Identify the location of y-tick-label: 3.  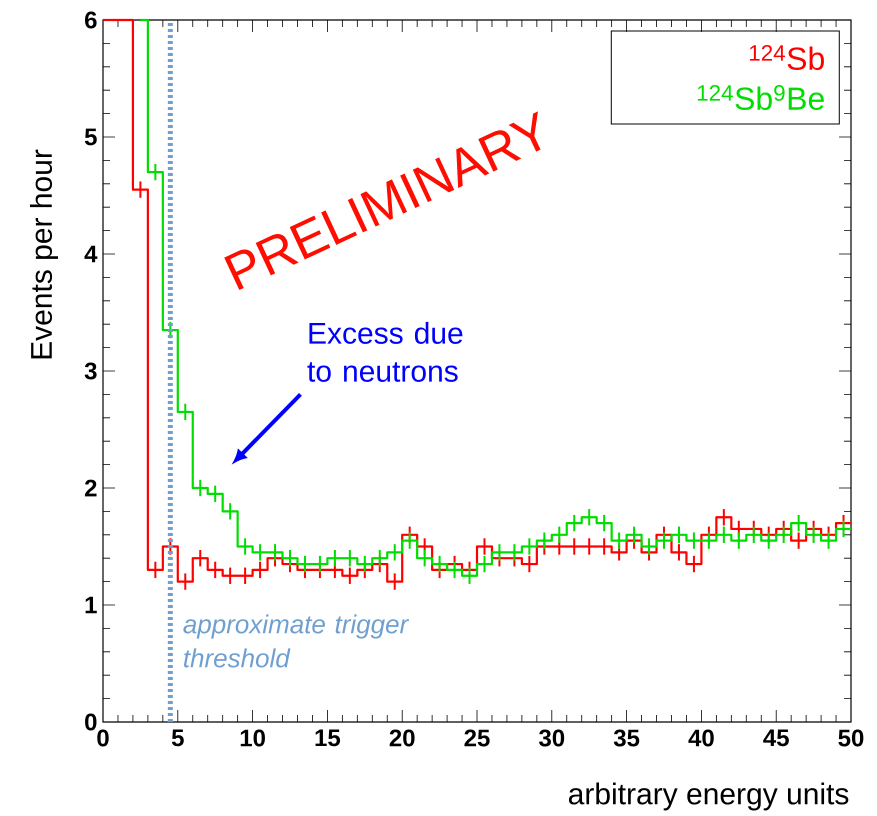
(90, 371).